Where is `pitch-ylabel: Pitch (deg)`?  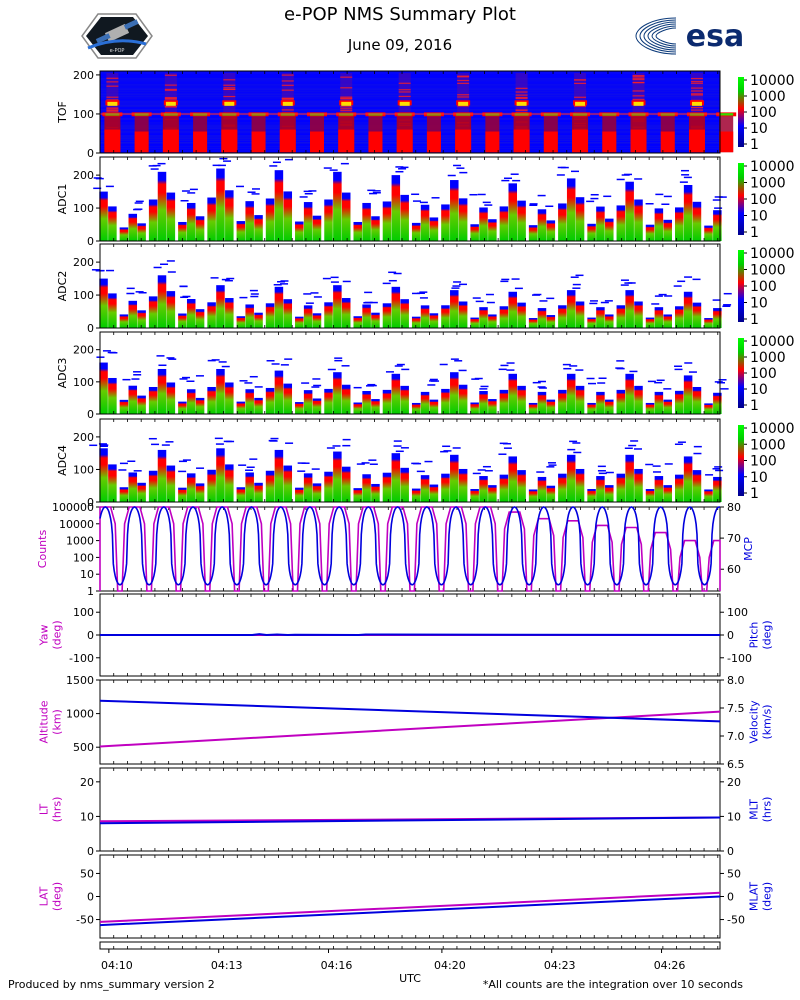 pitch-ylabel: Pitch (deg) is located at coordinates (761, 634).